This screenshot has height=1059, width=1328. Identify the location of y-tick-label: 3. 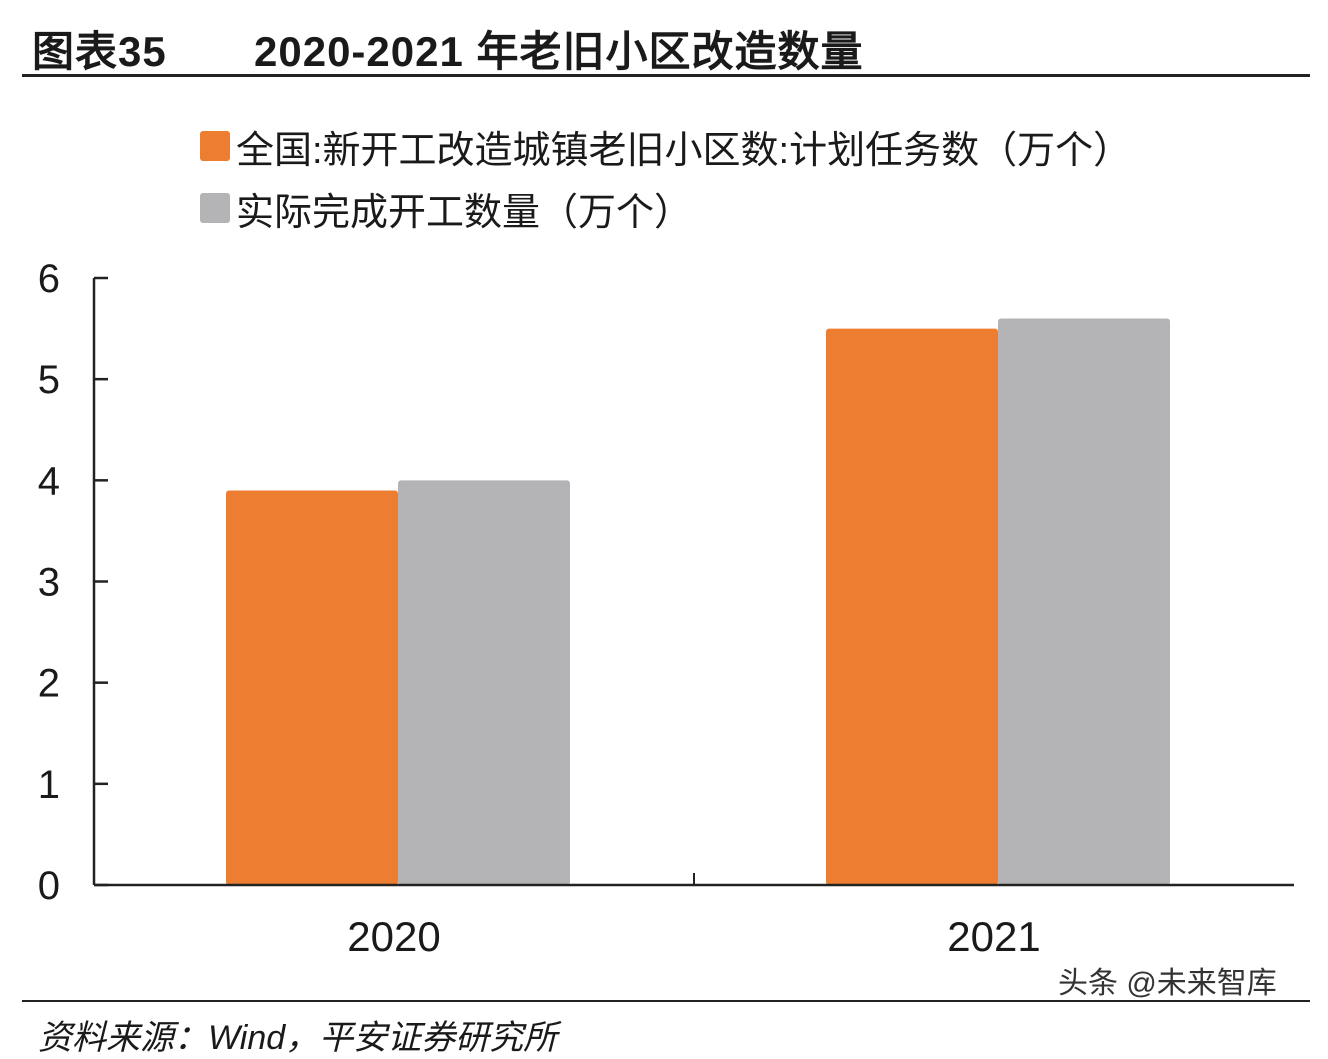
(49, 583).